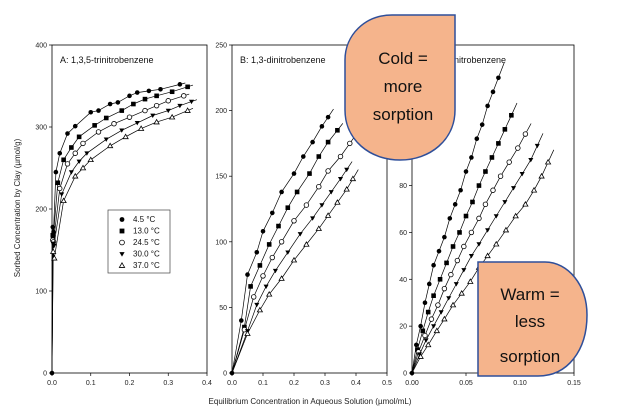 This screenshot has height=415, width=620. I want to click on legend: 4.5 °C 13.0 °C 24.5 °C 30.0 °C 37.0 °C, so click(139, 241).